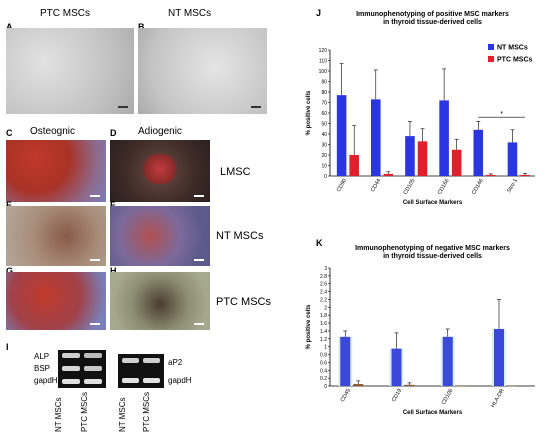 The width and height of the screenshot is (550, 433). I want to click on row-label-ptc: PTC MSCs, so click(243, 302).